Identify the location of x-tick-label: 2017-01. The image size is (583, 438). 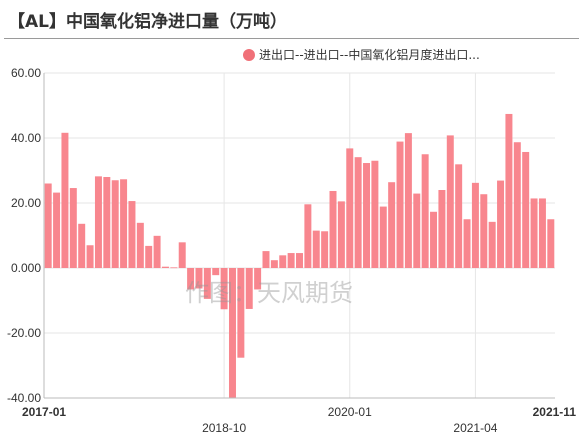
(44, 412).